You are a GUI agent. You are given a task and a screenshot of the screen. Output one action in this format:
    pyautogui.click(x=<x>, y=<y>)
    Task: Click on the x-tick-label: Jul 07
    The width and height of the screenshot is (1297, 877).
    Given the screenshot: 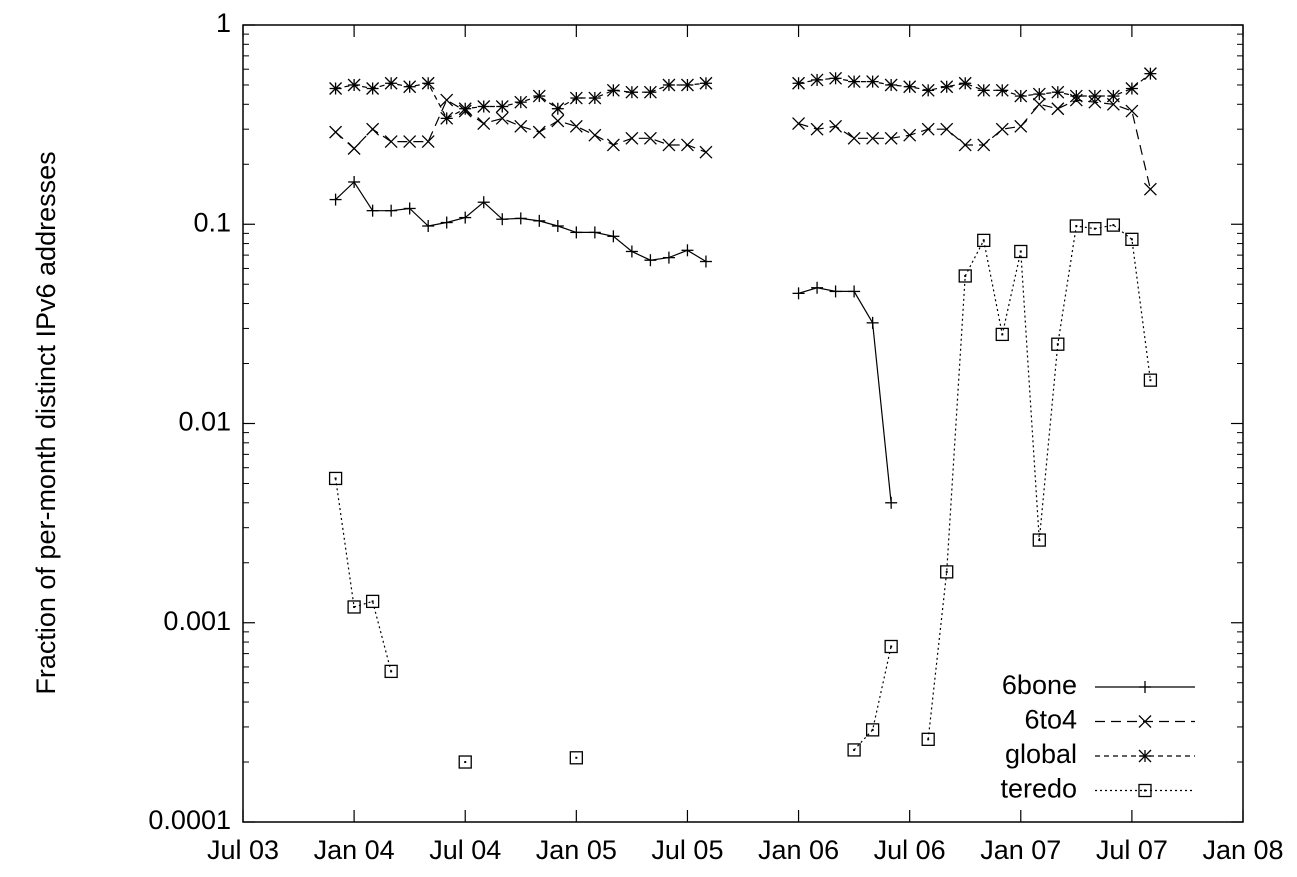 What is the action you would take?
    pyautogui.click(x=1132, y=850)
    